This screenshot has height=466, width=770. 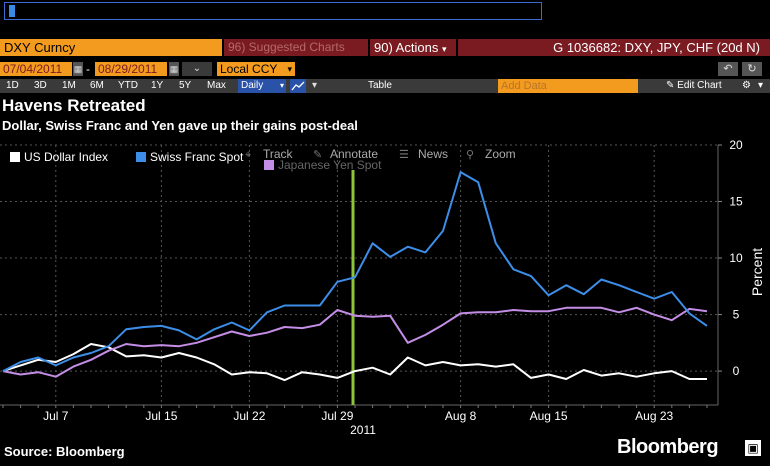 What do you see at coordinates (296, 47) in the screenshot?
I see `suggested-charts-button: 96) Suggested Charts` at bounding box center [296, 47].